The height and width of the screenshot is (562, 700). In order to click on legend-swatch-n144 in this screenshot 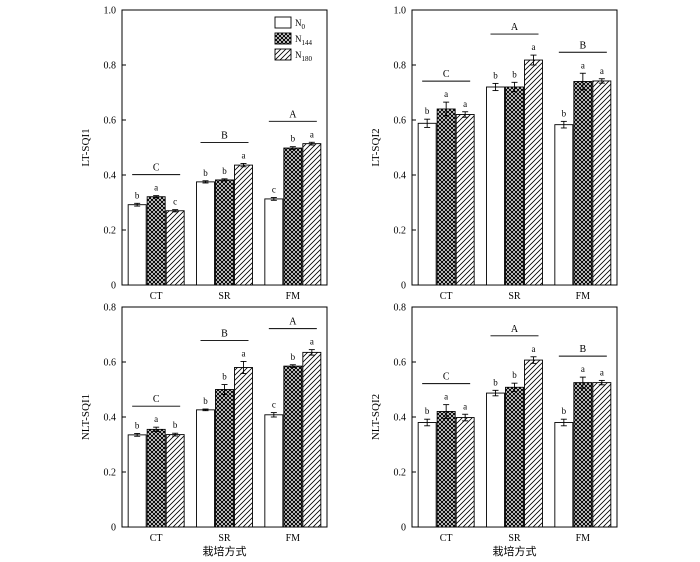, I will do `click(283, 38)`.